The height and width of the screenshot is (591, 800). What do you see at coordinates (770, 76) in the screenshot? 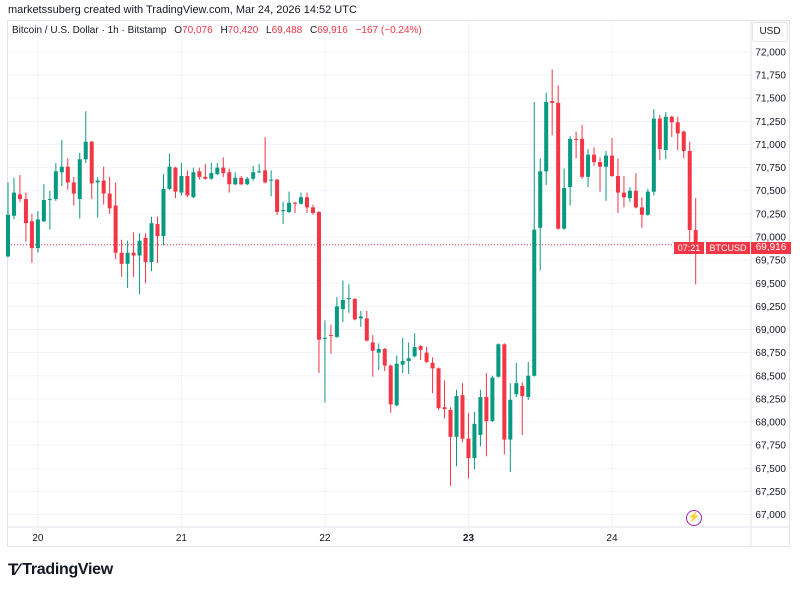
I see `price-tick-label: 71,750` at bounding box center [770, 76].